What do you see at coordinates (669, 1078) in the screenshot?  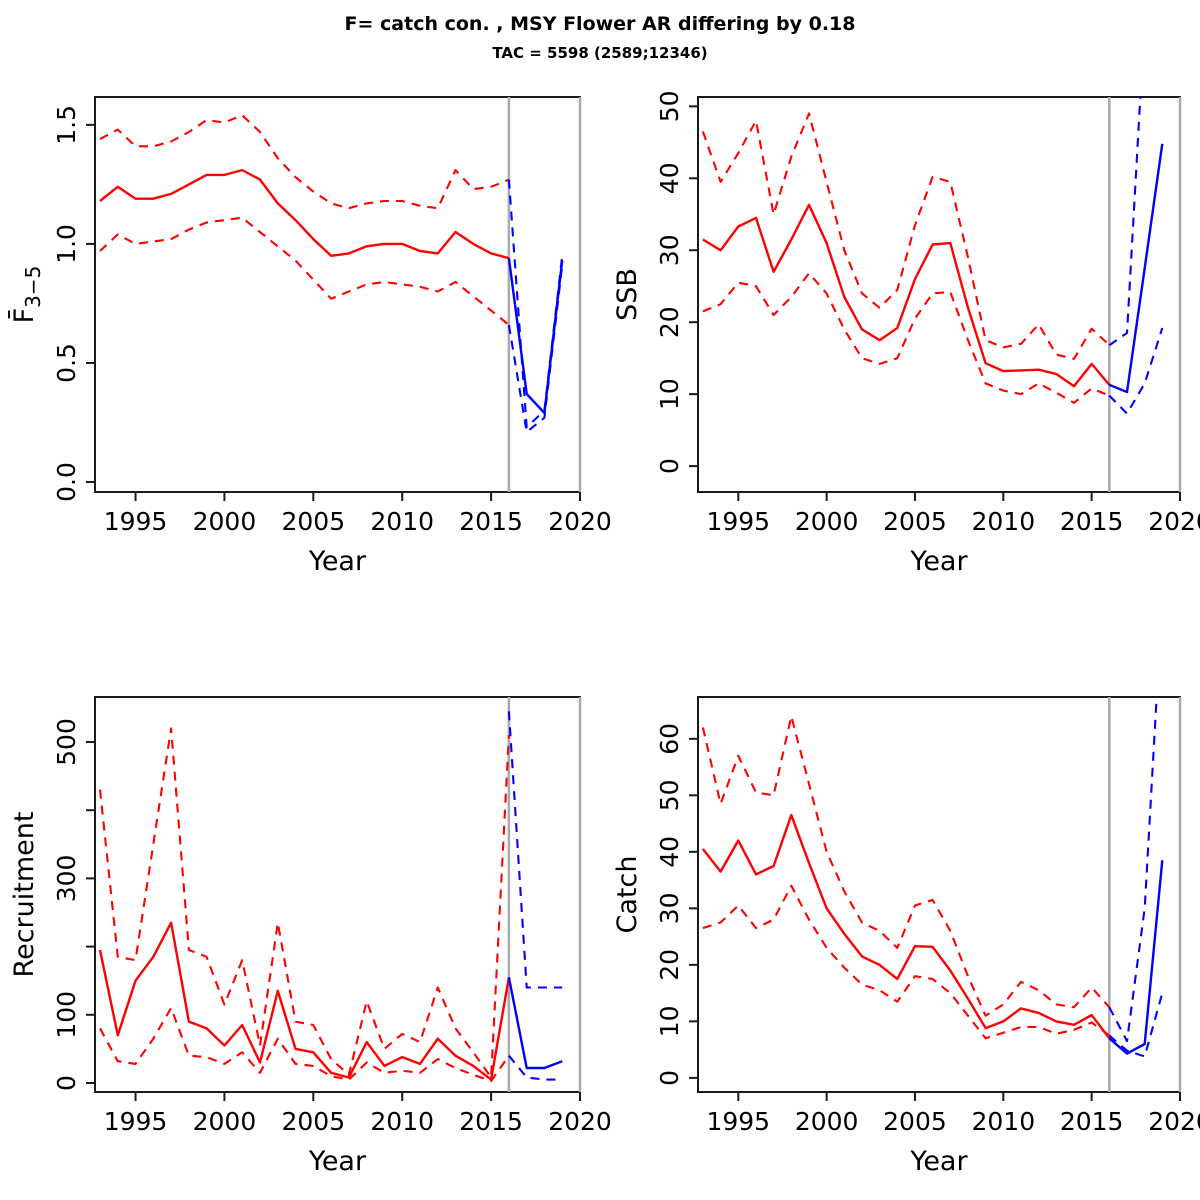 I see `catch-y-tick-label: 0` at bounding box center [669, 1078].